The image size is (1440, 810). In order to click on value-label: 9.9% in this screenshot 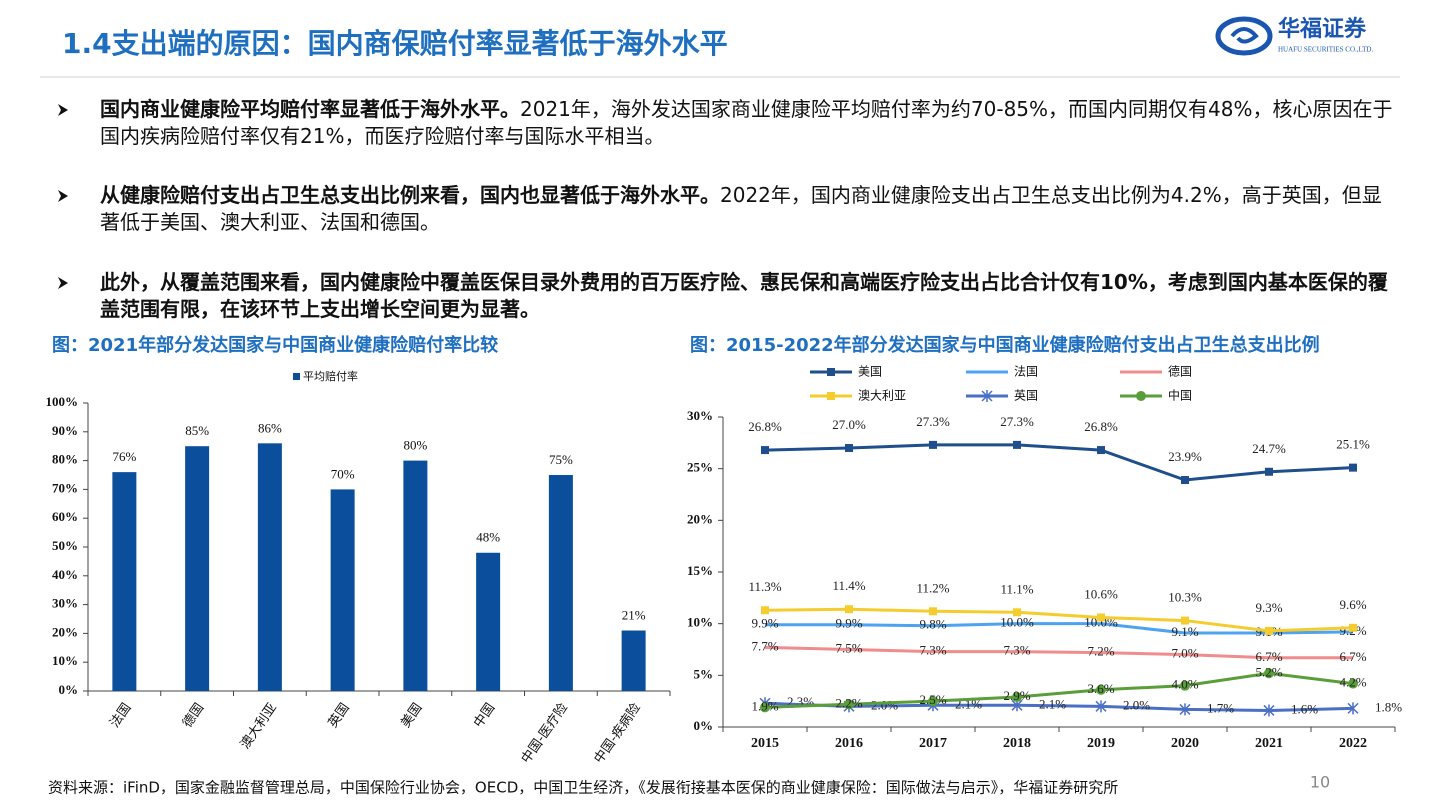, I will do `click(764, 623)`.